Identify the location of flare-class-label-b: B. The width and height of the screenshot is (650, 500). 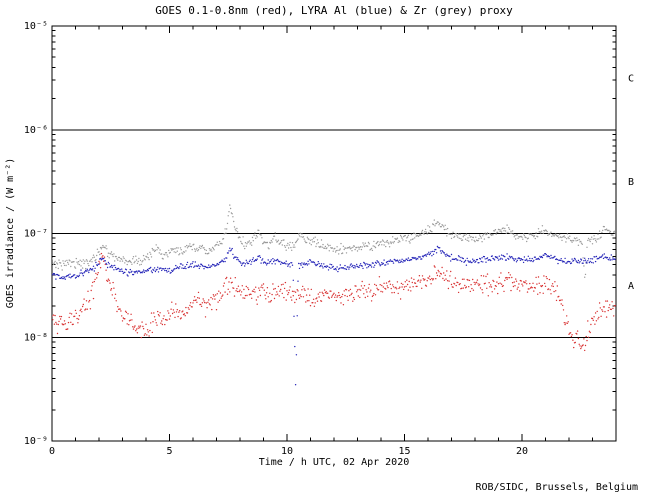
(631, 182).